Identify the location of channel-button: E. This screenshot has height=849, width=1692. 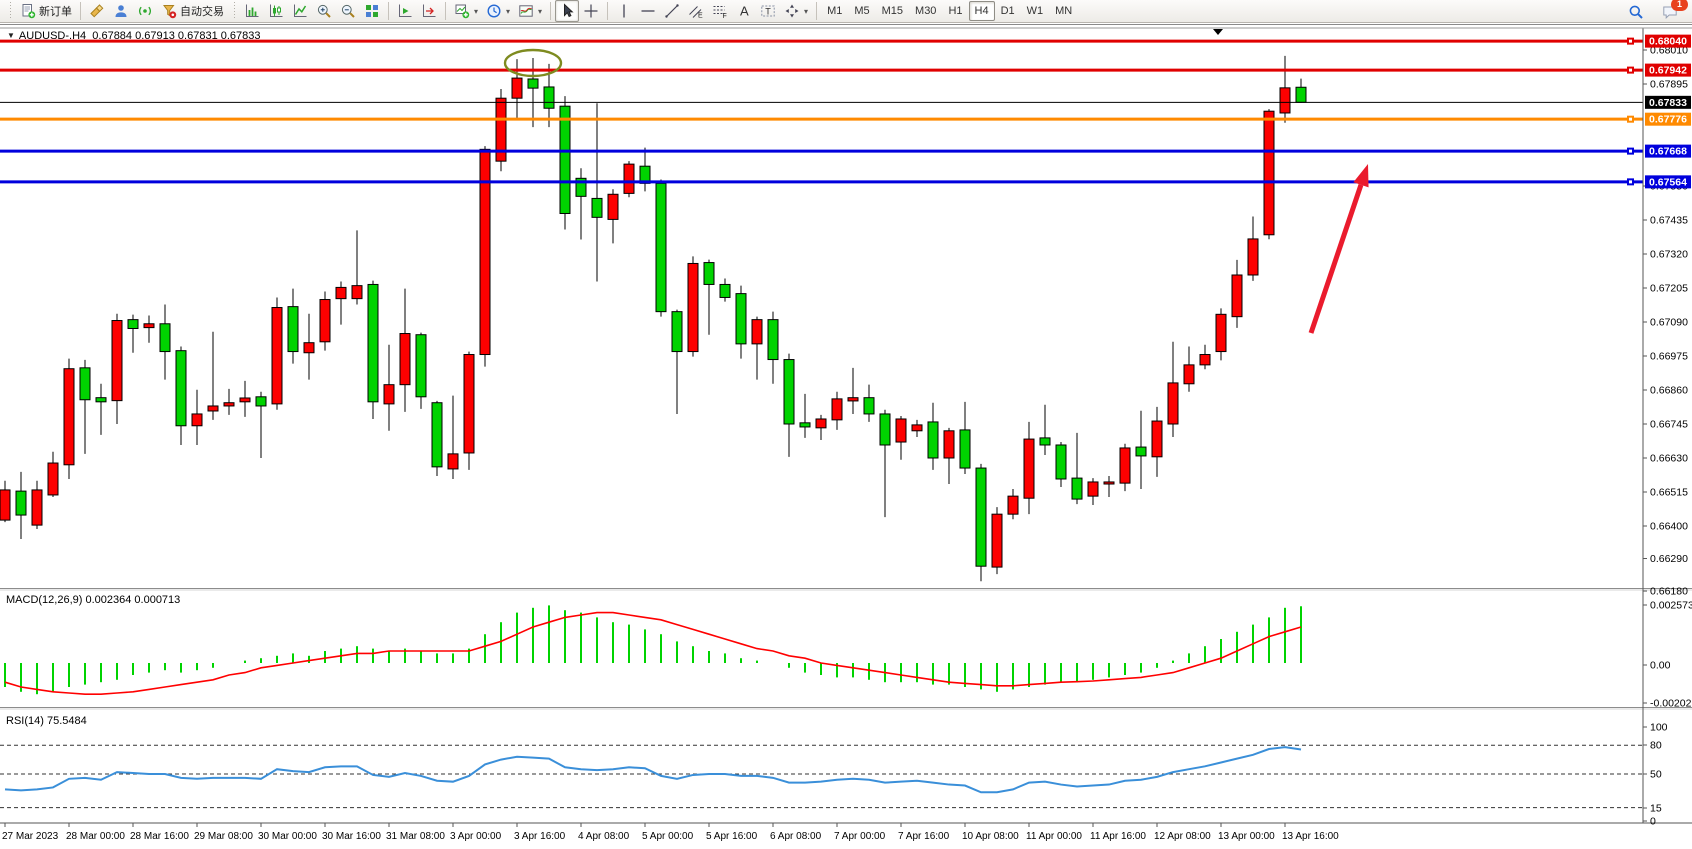
(696, 11).